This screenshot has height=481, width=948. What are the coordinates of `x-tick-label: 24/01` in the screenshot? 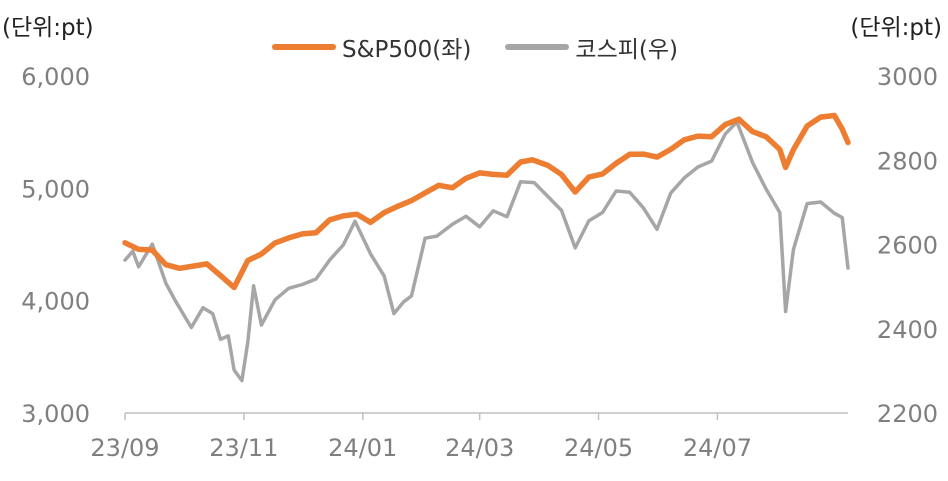 It's located at (362, 448).